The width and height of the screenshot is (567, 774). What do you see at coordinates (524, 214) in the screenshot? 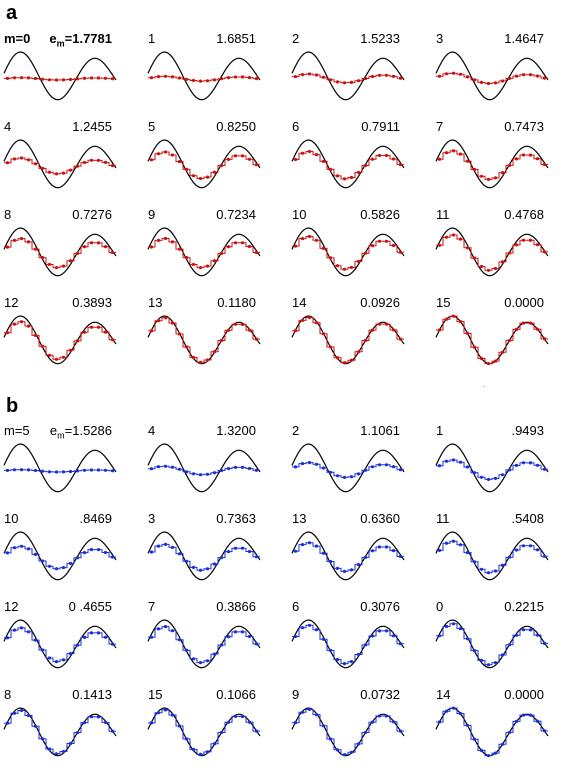
I see `error-label: 0.4768` at bounding box center [524, 214].